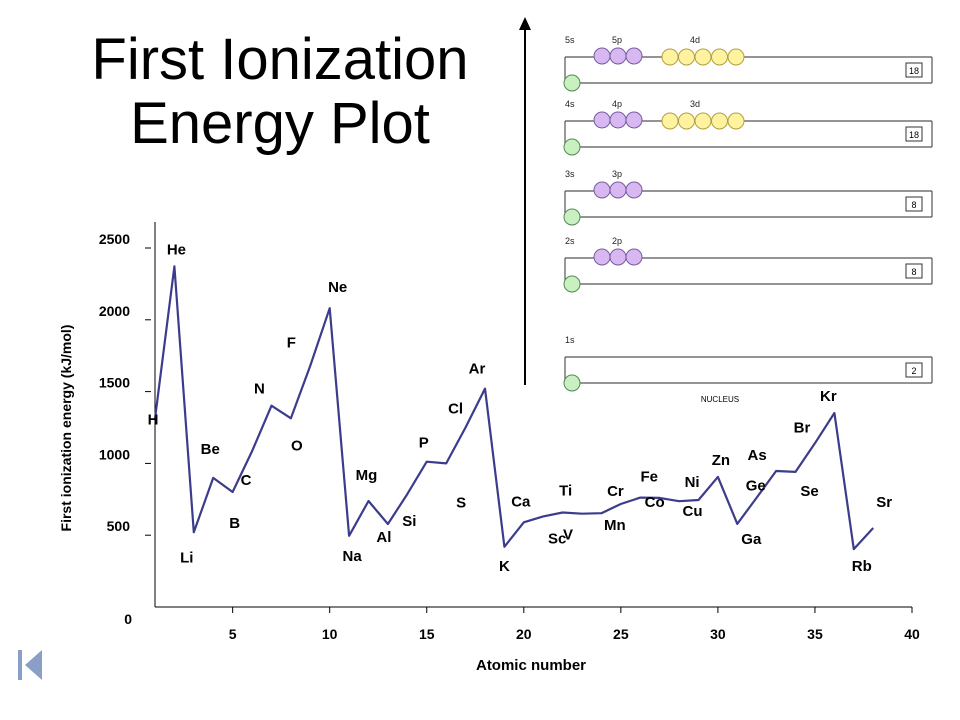 Image resolution: width=960 pixels, height=720 pixels. I want to click on element-label: N, so click(259, 389).